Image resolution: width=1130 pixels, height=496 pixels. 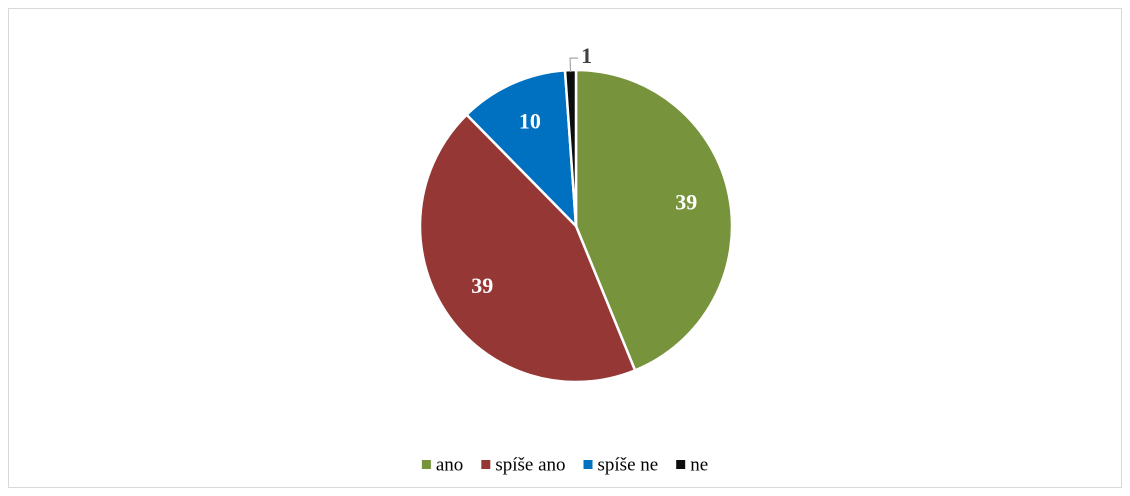 What do you see at coordinates (530, 121) in the screenshot?
I see `data-label: 10` at bounding box center [530, 121].